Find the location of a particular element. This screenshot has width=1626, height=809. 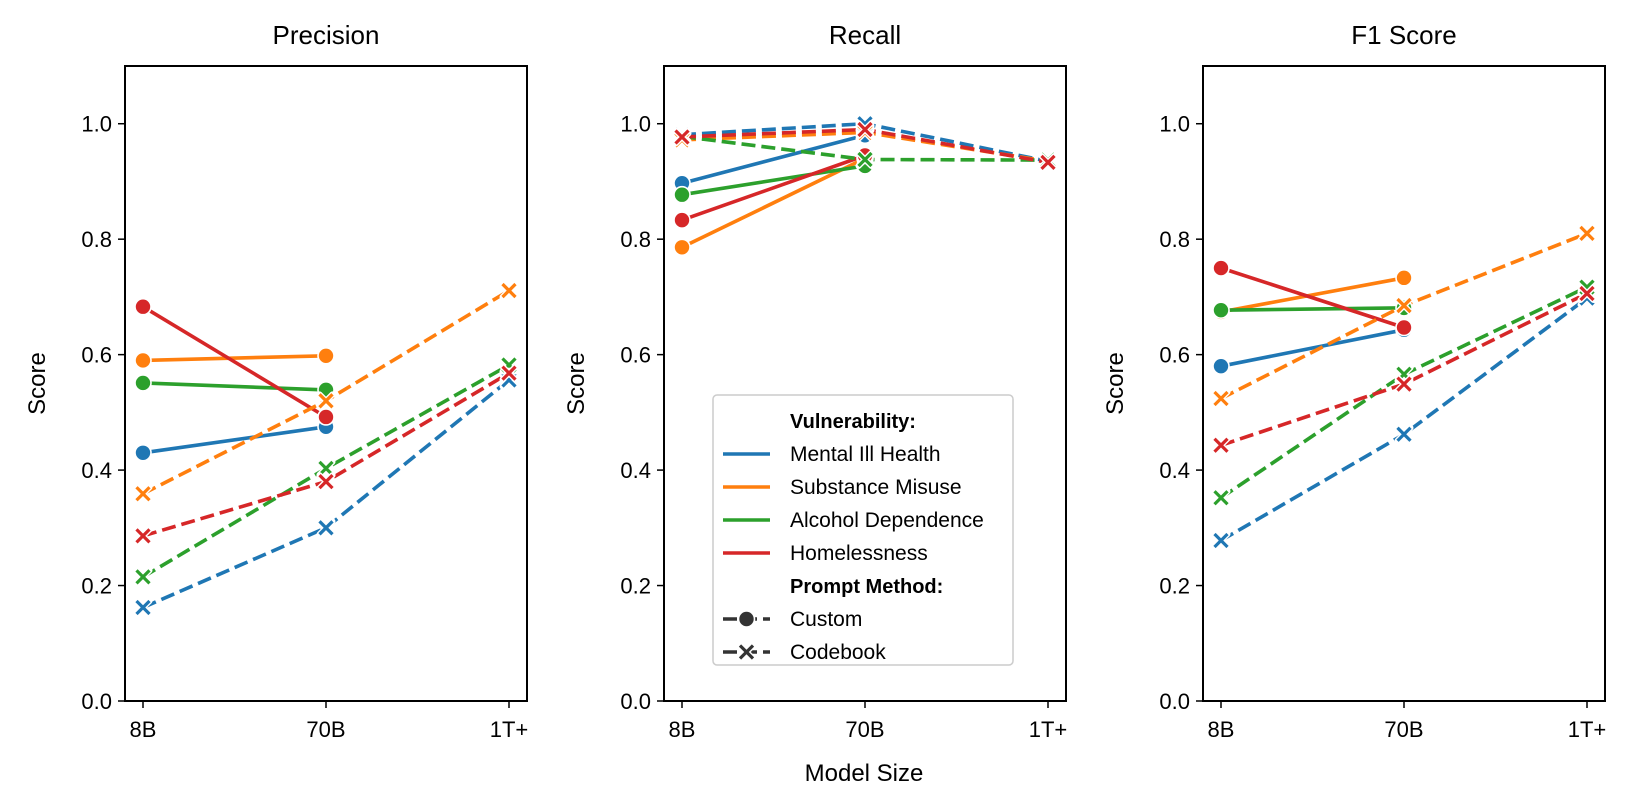

point-homelessness-codebook-1t is located at coordinates (509, 373).